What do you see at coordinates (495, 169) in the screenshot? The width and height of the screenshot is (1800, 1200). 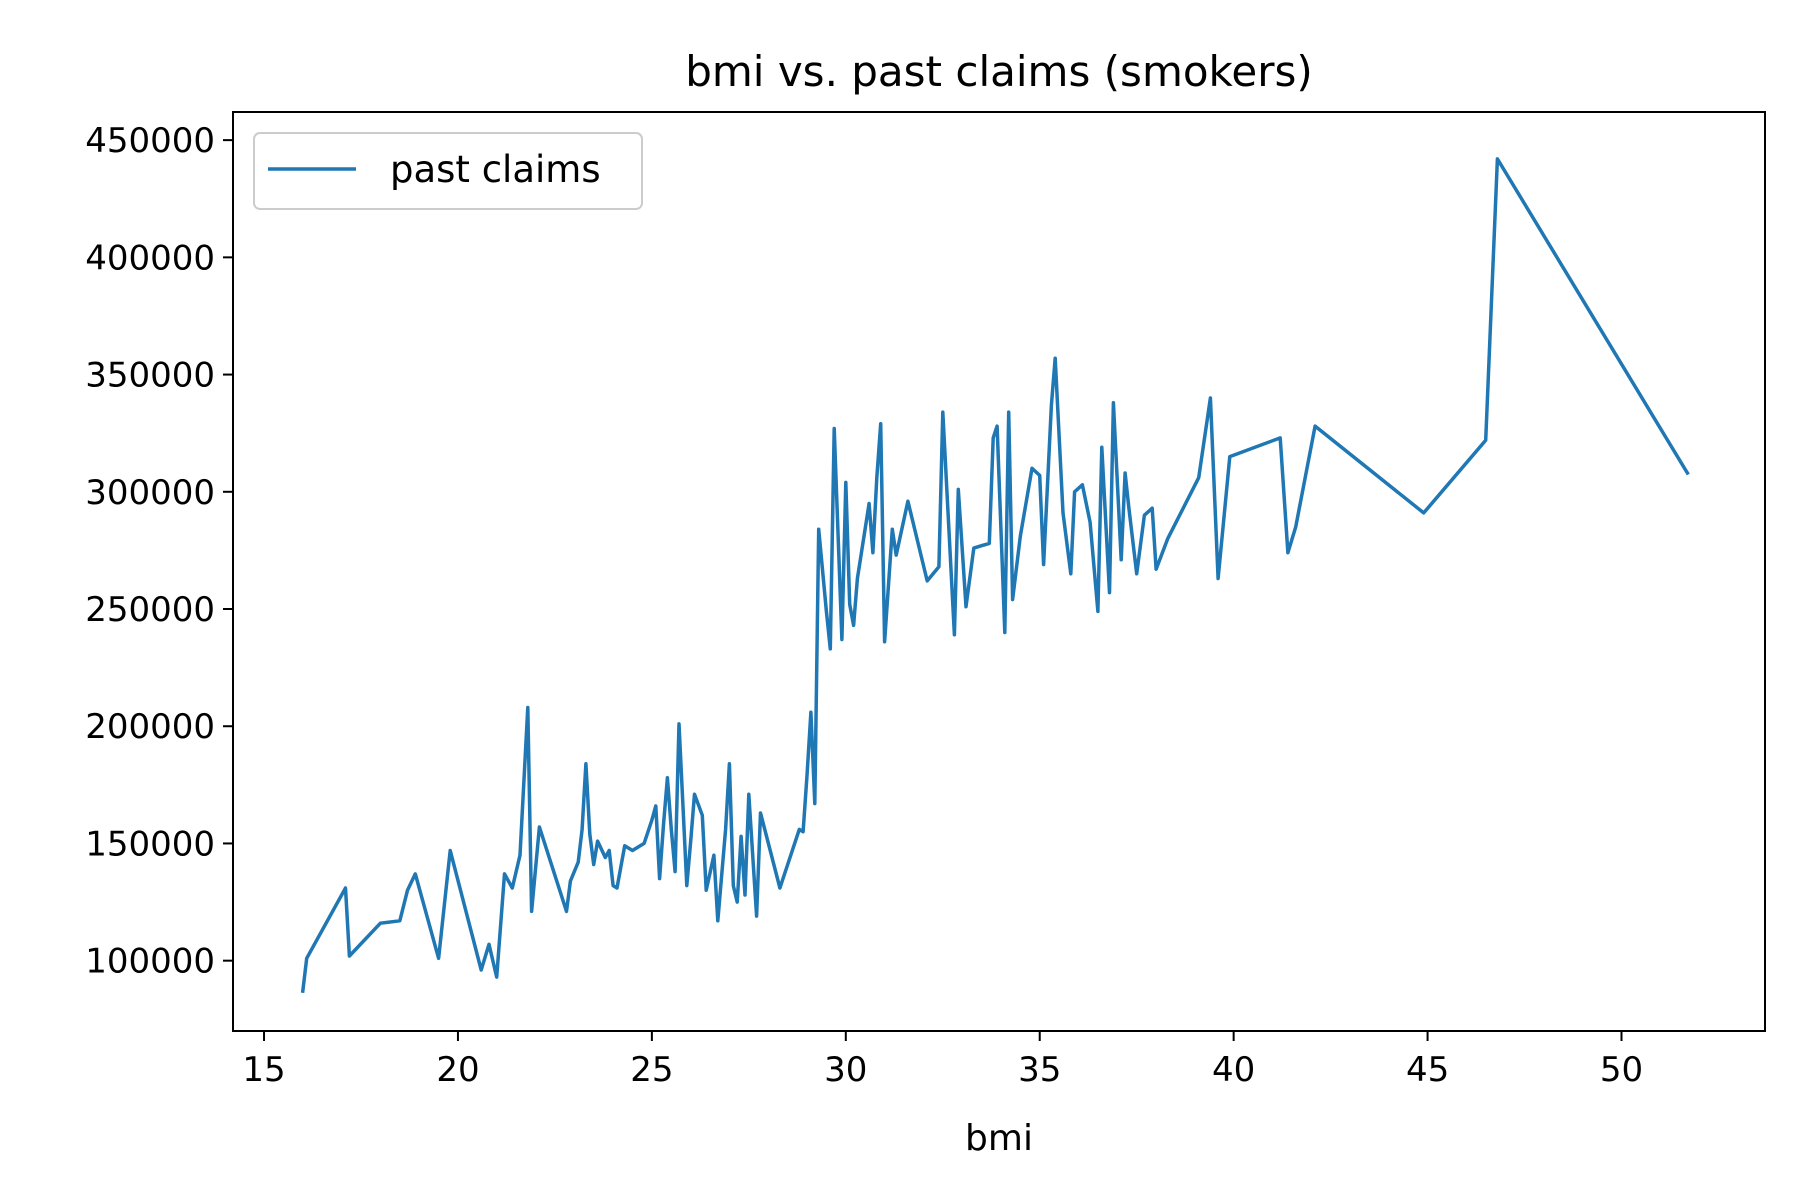 I see `legend-label: past claims` at bounding box center [495, 169].